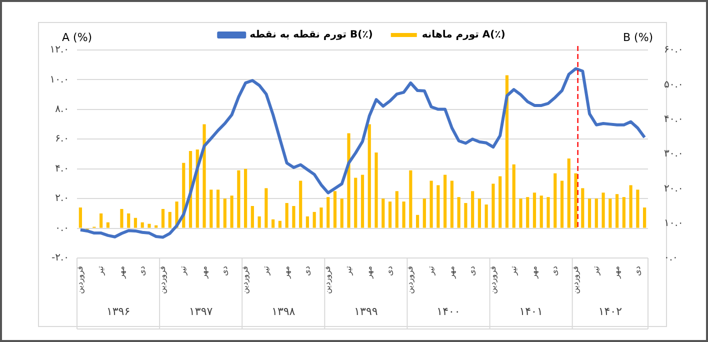 This screenshot has height=342, width=708. What do you see at coordinates (60, 258) in the screenshot?
I see `y-tick-label: -۲.۰` at bounding box center [60, 258].